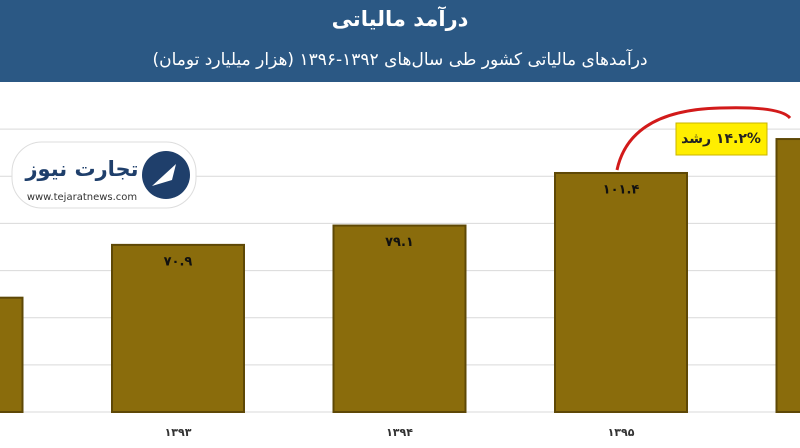  What do you see at coordinates (178, 432) in the screenshot?
I see `x-tick-label: ۱۳۹۳` at bounding box center [178, 432].